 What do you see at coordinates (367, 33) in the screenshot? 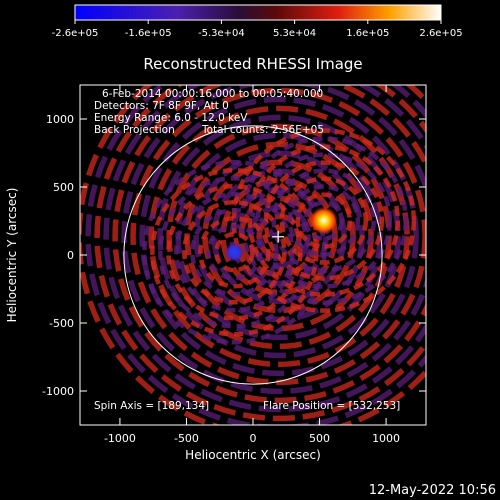
I see `colorbar-tick-label: 1.6e+05` at bounding box center [367, 33].